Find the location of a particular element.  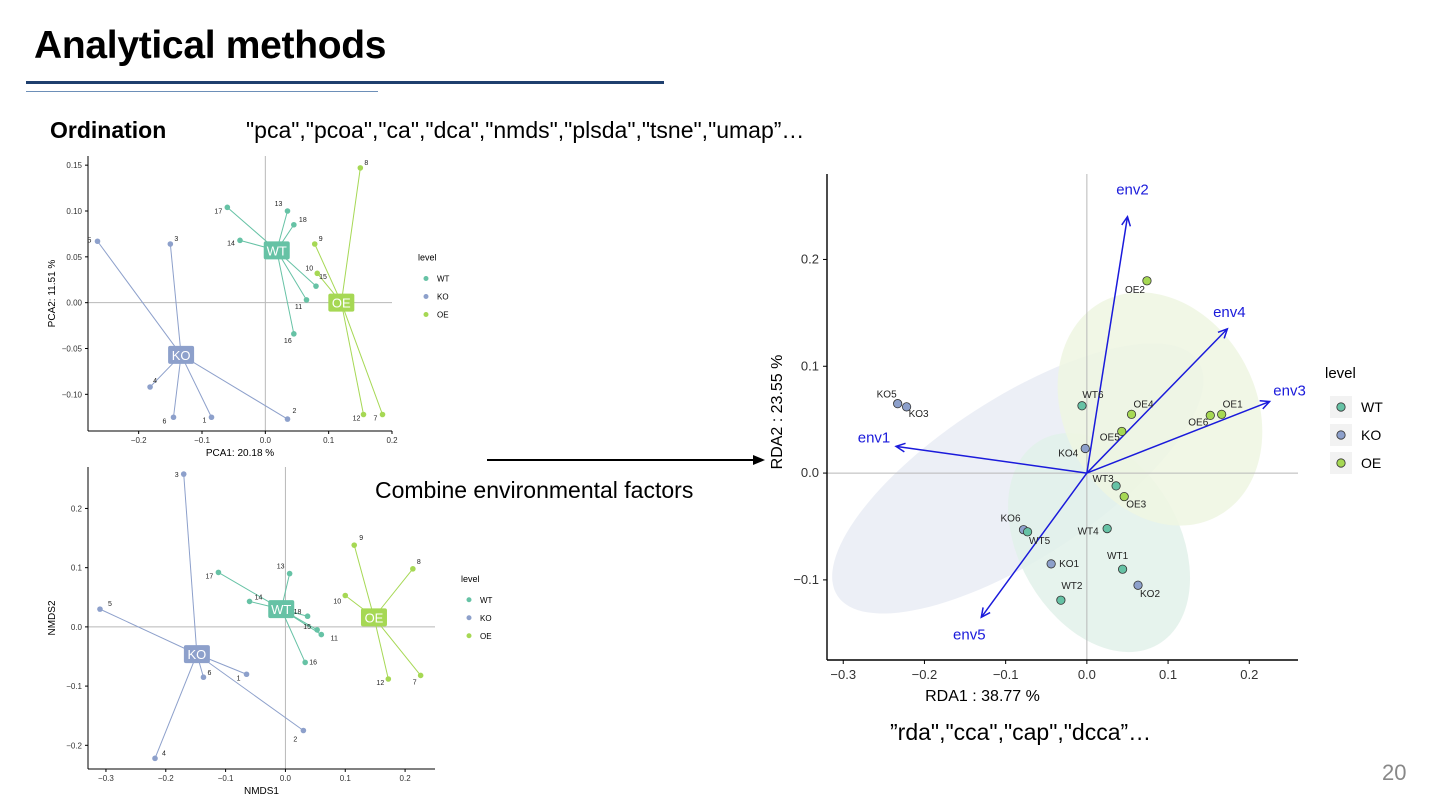

y-tick-label: 0.0 is located at coordinates (810, 472).